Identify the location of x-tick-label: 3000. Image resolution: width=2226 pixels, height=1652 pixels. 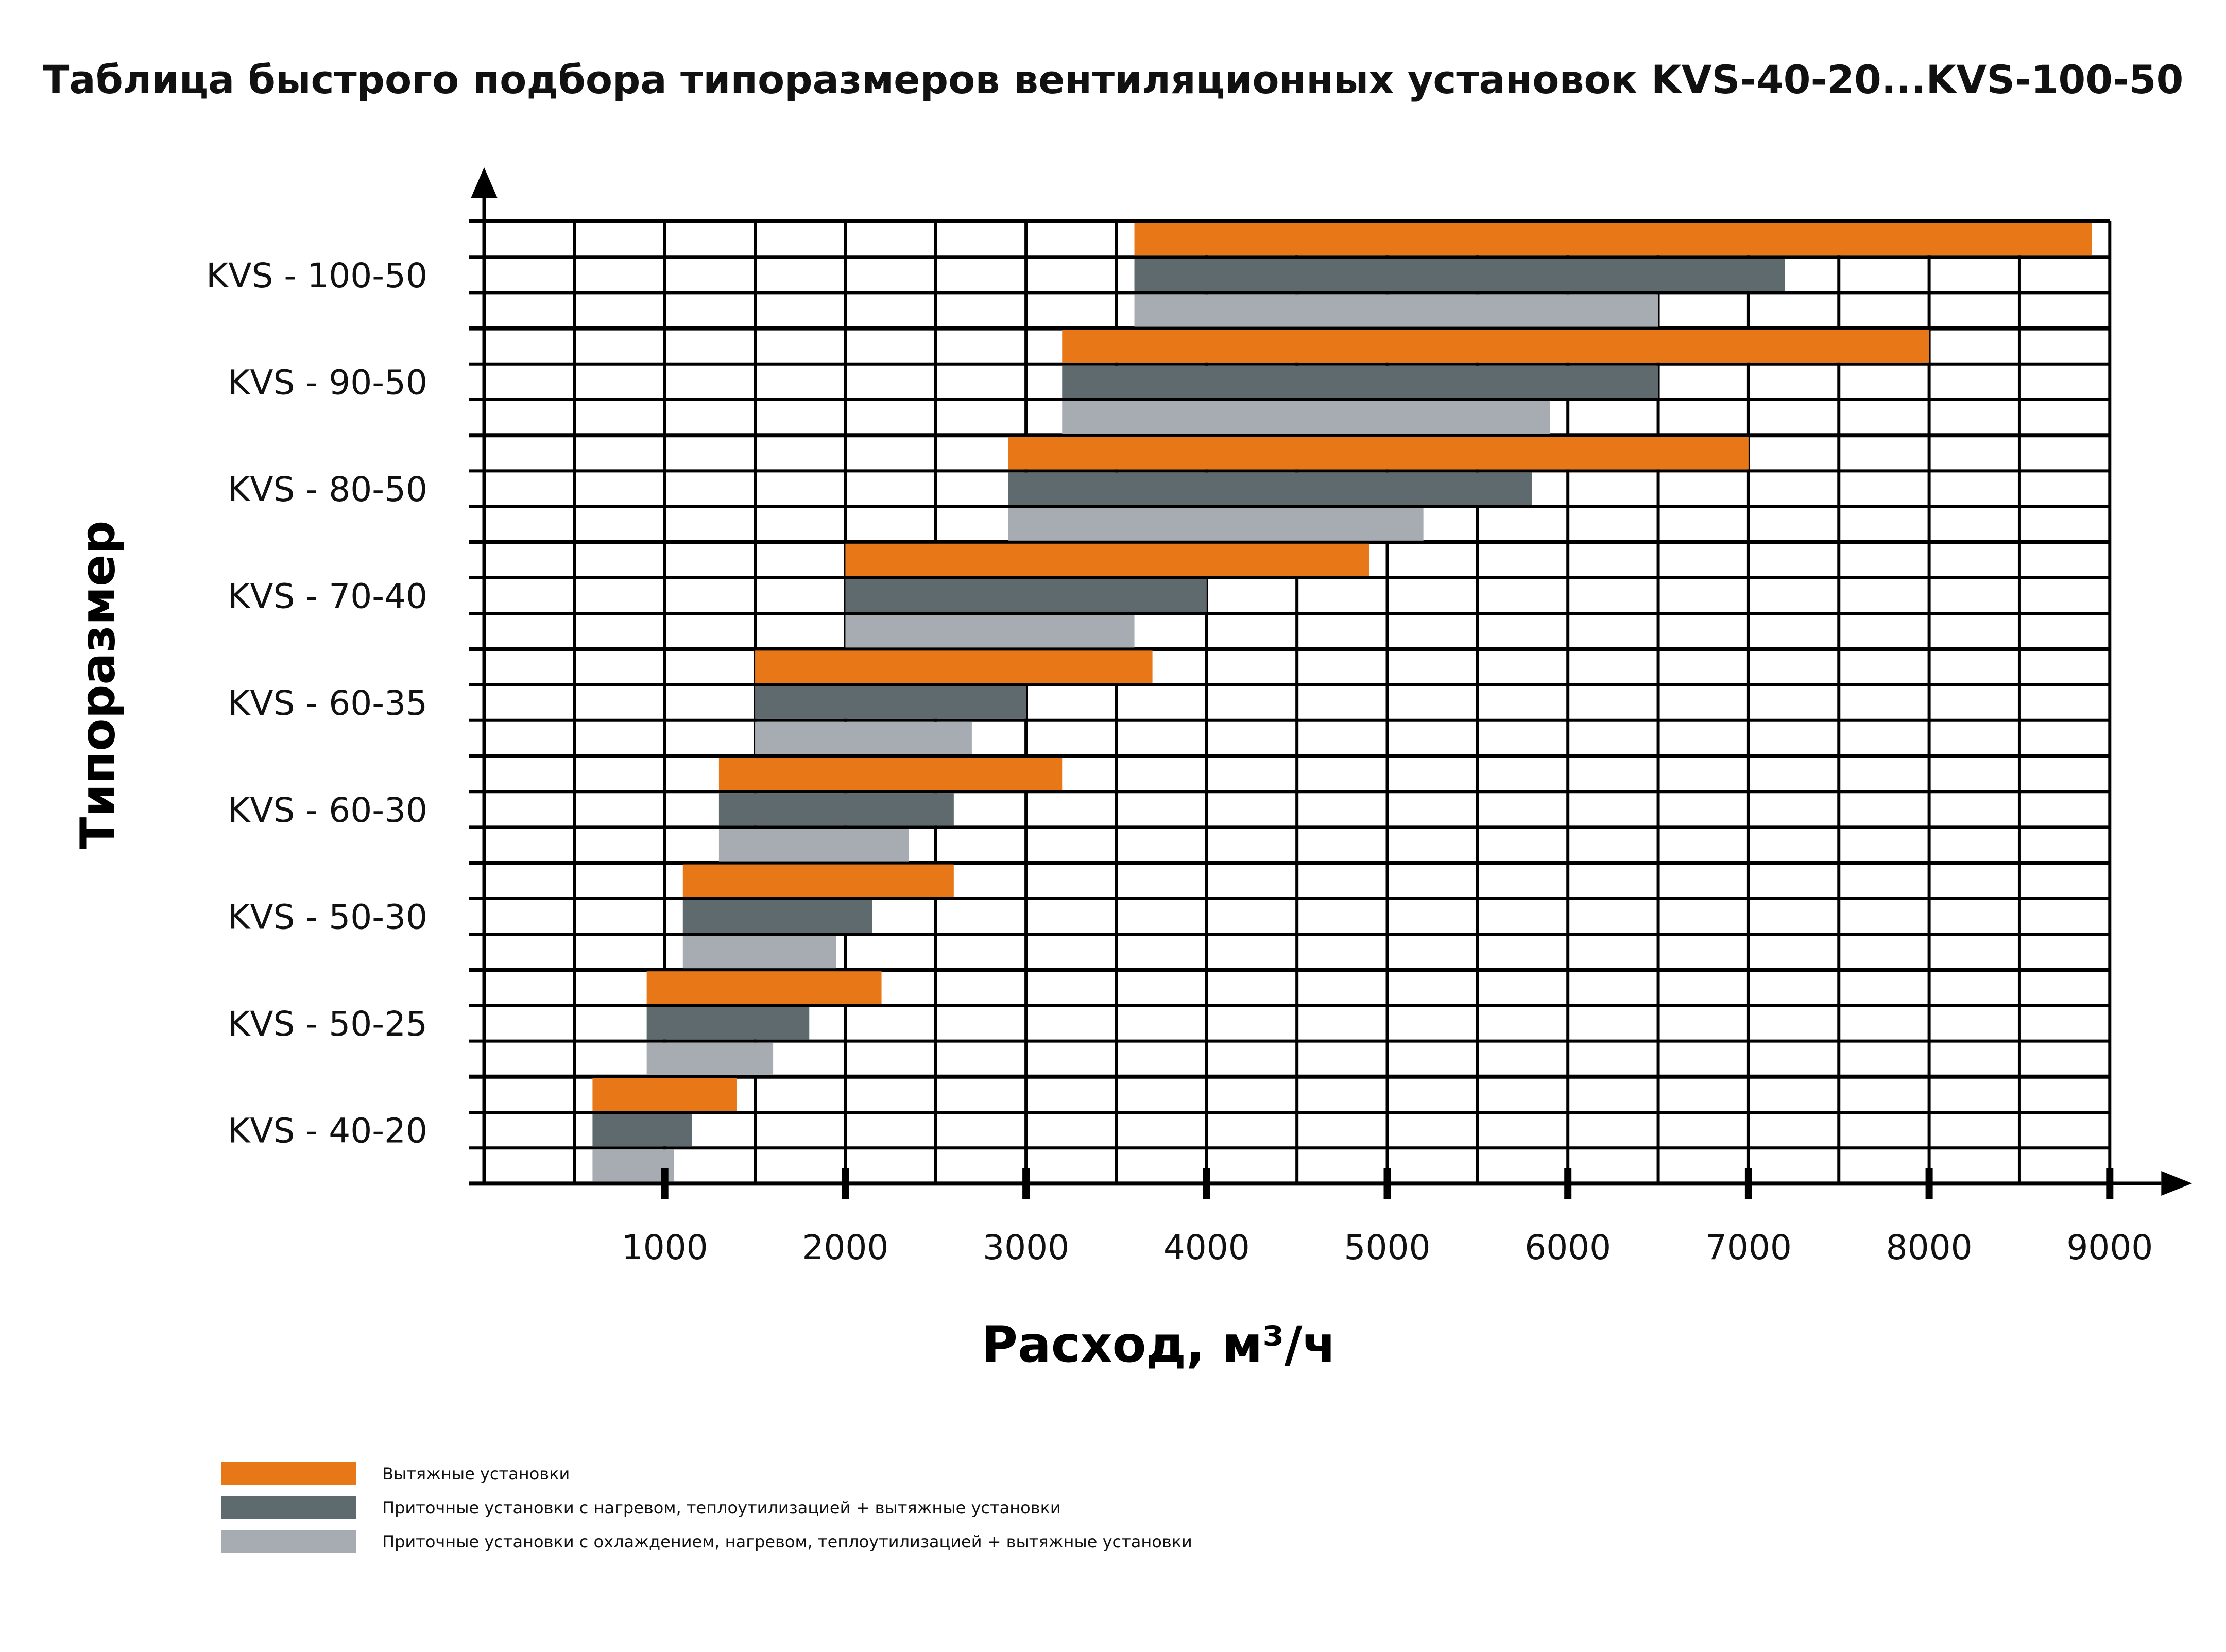
(1026, 1247).